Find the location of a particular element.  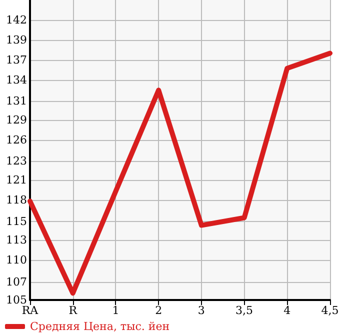

x-tick-label: 4,5 is located at coordinates (330, 310).